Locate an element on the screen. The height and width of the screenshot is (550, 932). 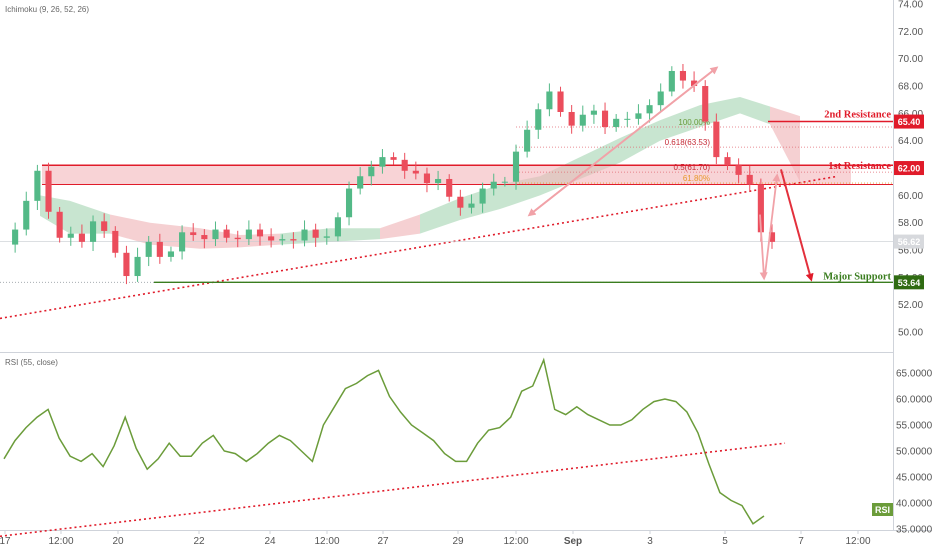
rsi-tag-label: RSI is located at coordinates (882, 510).